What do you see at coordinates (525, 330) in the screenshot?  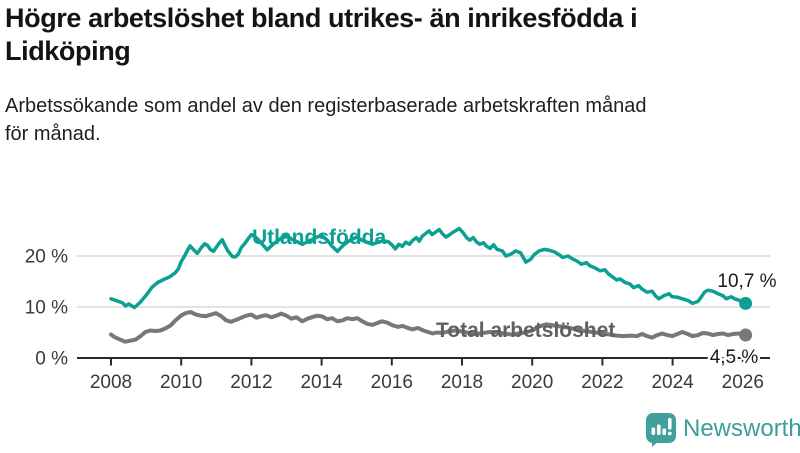 I see `series-label-total: Total arbetslöshet` at bounding box center [525, 330].